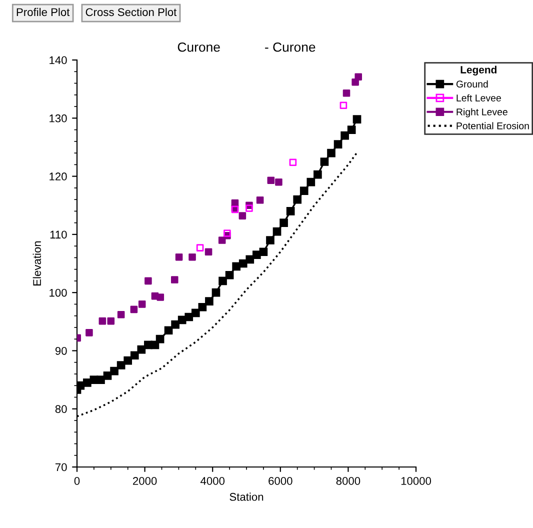 The image size is (533, 528). I want to click on x-tick-label: 0, so click(77, 481).